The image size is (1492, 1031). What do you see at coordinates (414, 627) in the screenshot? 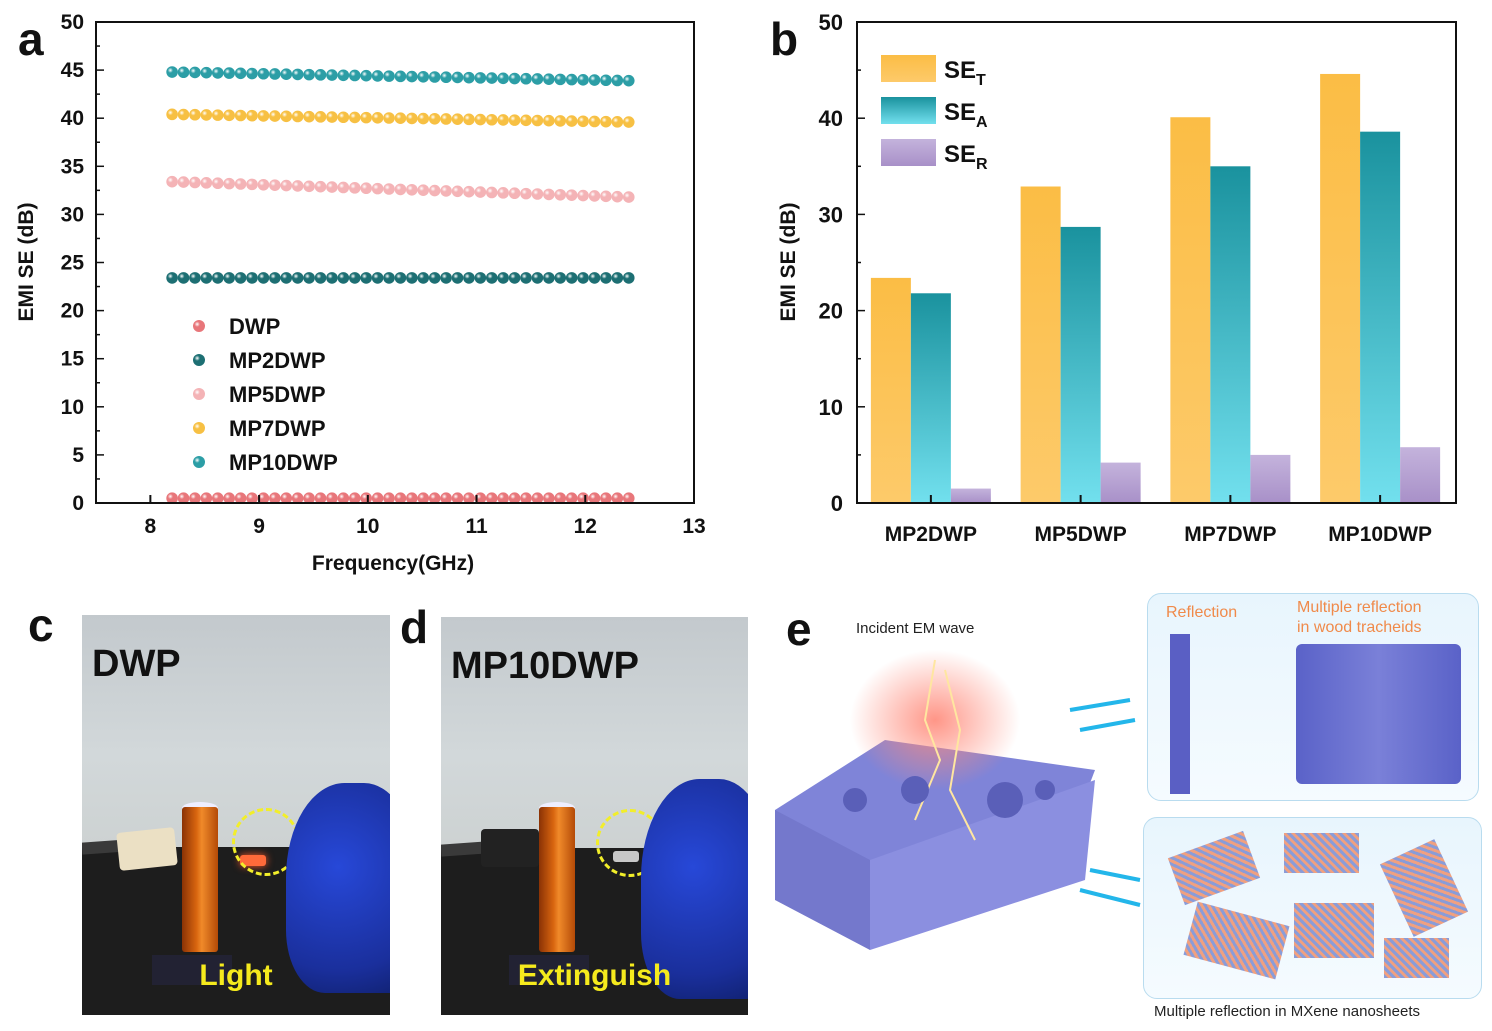
I see `panel-label-d: d` at bounding box center [414, 627].